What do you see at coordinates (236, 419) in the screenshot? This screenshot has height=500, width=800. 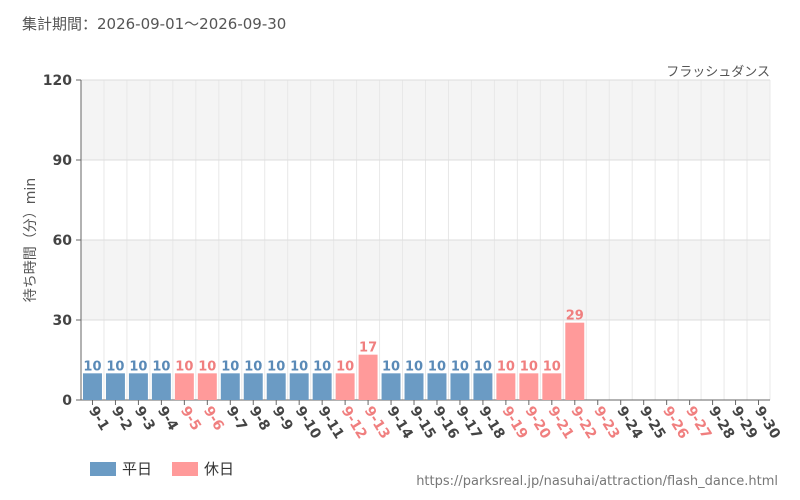 I see `x-tick-label: 9-7` at bounding box center [236, 419].